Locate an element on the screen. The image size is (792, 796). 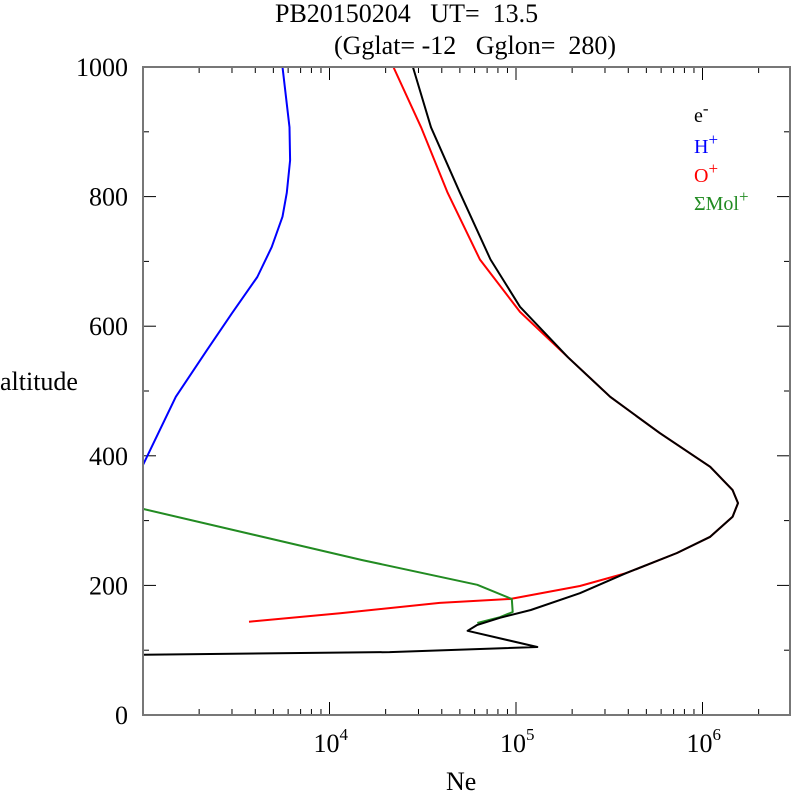
y-tick-label: 0 is located at coordinates (121, 715).